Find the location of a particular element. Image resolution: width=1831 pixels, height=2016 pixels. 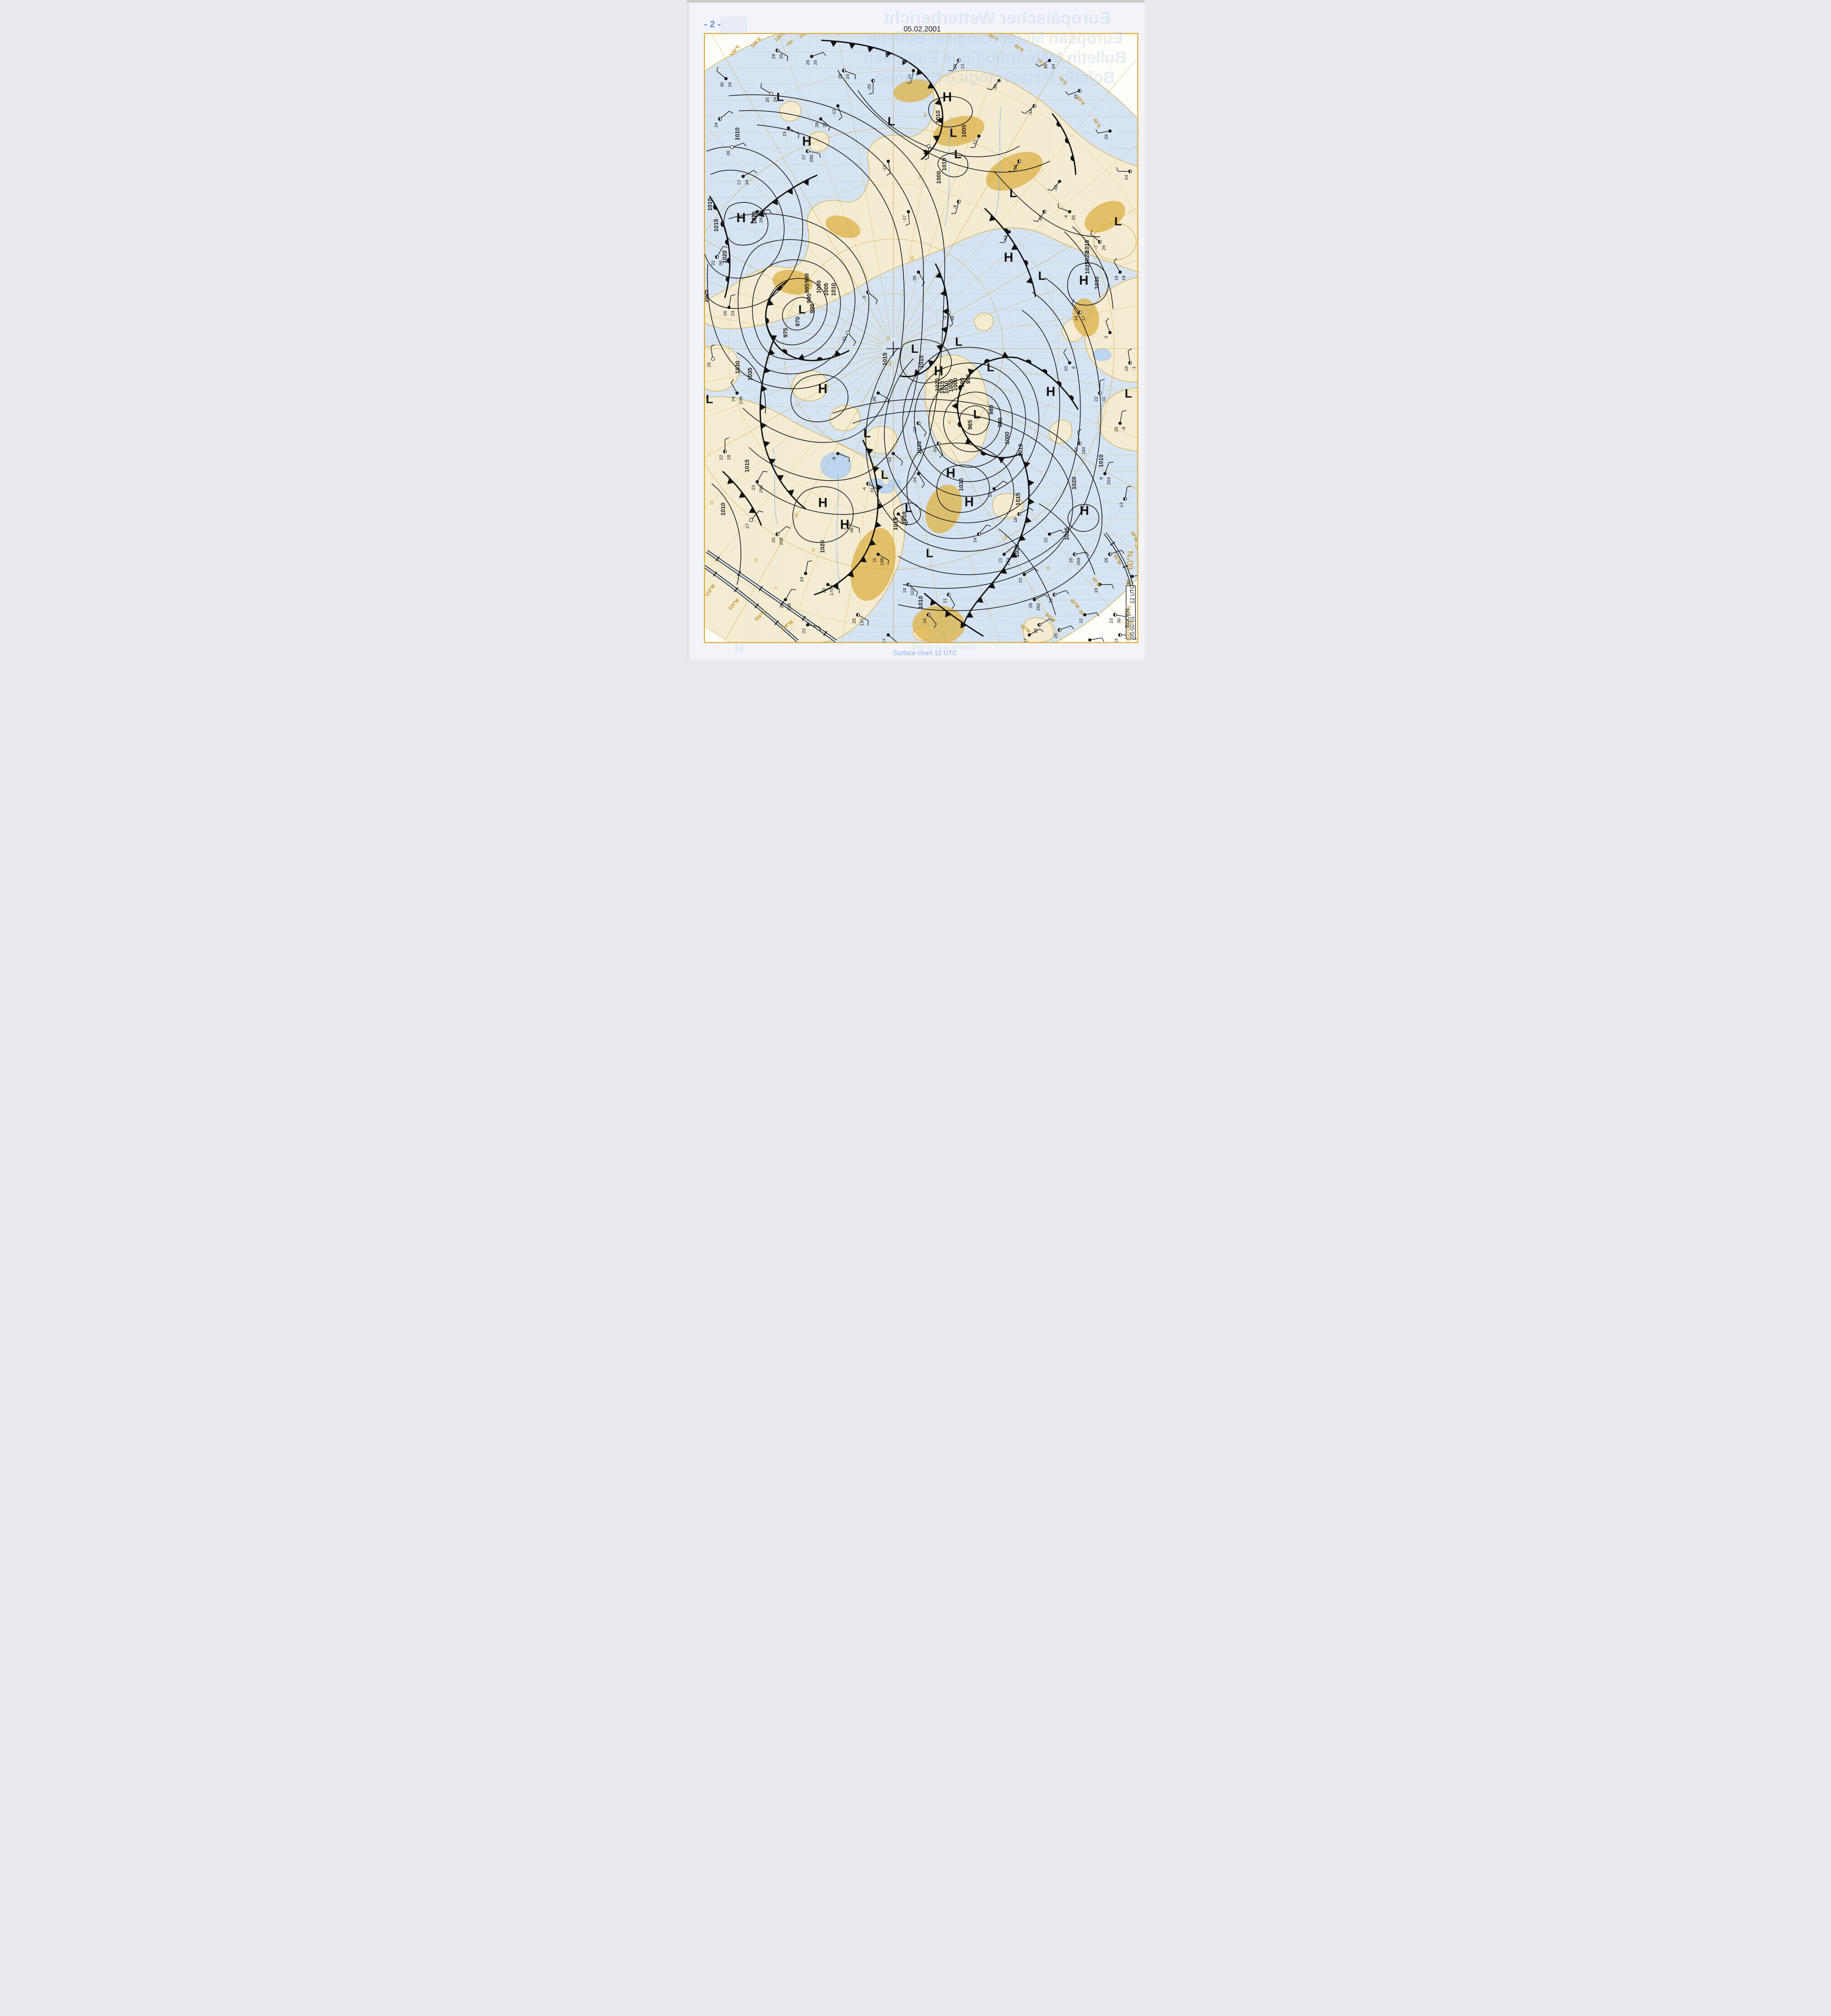

station-temp: 26 is located at coordinates (1116, 430).